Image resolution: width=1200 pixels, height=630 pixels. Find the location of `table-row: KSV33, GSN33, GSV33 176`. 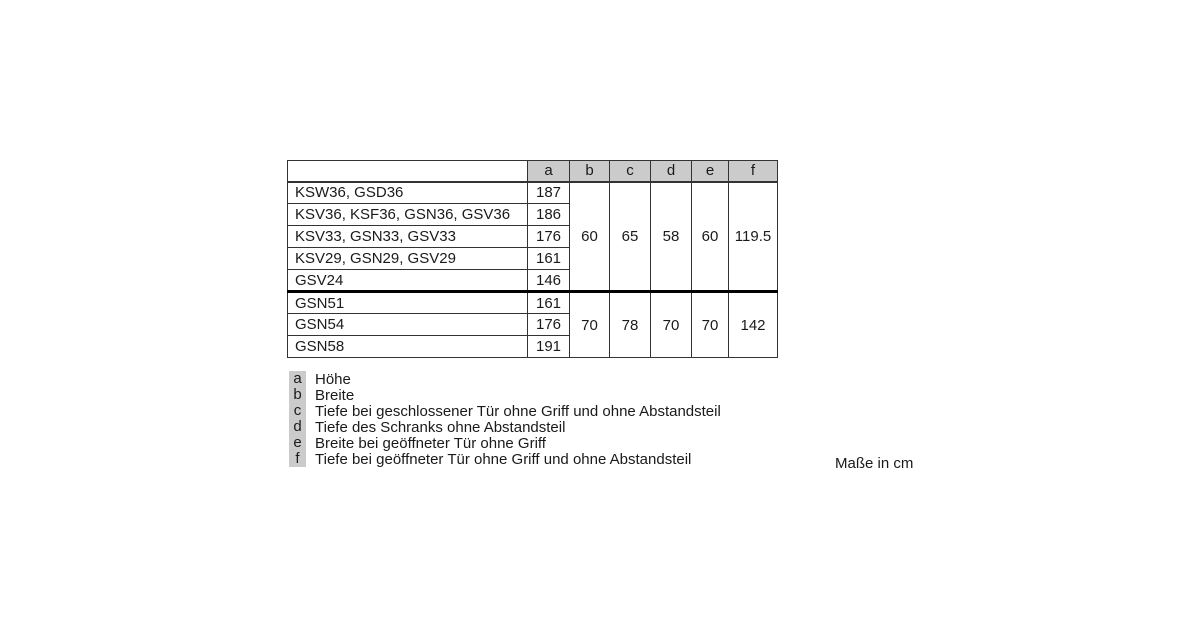

table-row: KSV33, GSN33, GSV33 176 is located at coordinates (532, 236).